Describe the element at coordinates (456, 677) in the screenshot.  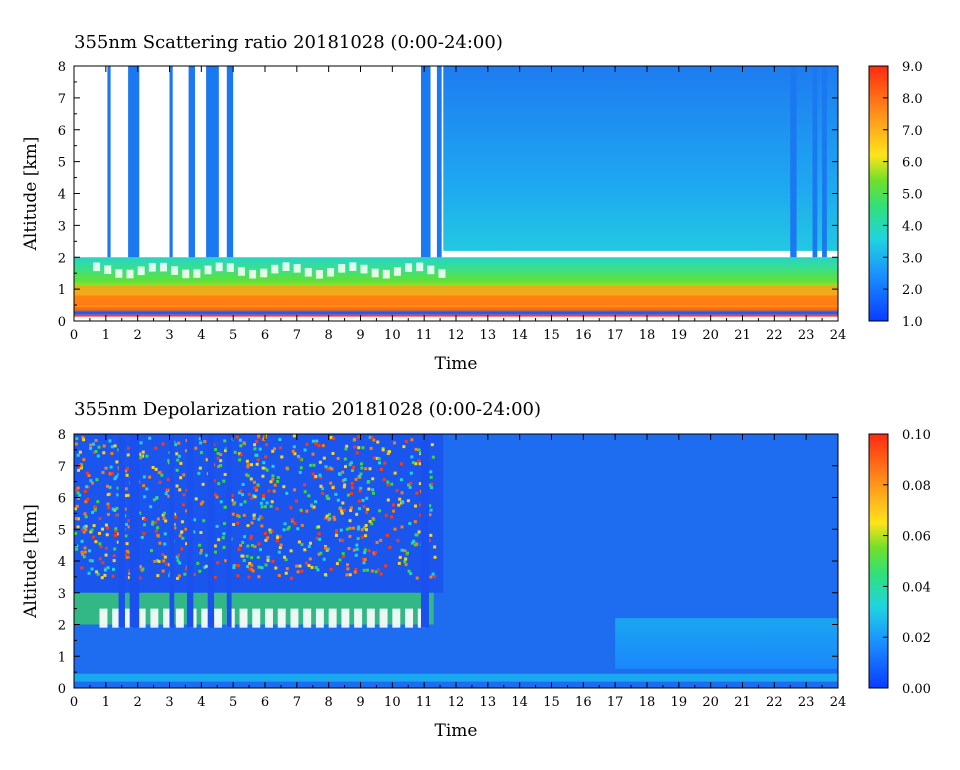
I see `depol-surface-band` at that location.